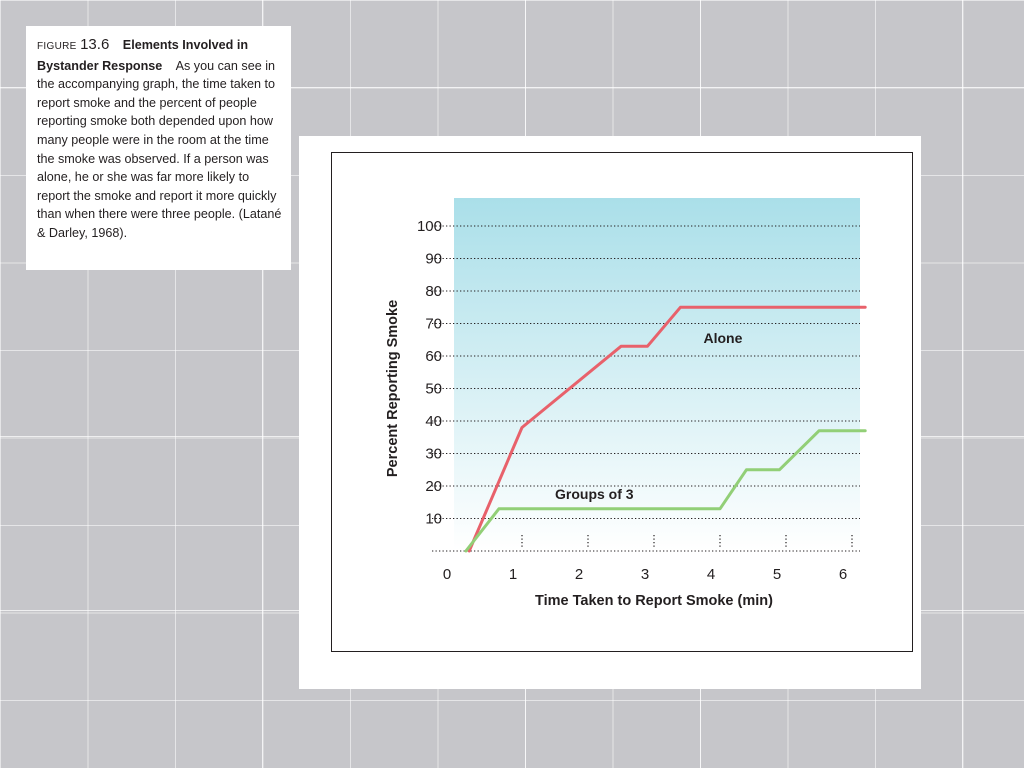  Describe the element at coordinates (433, 324) in the screenshot. I see `y-tick-label: 70` at that location.